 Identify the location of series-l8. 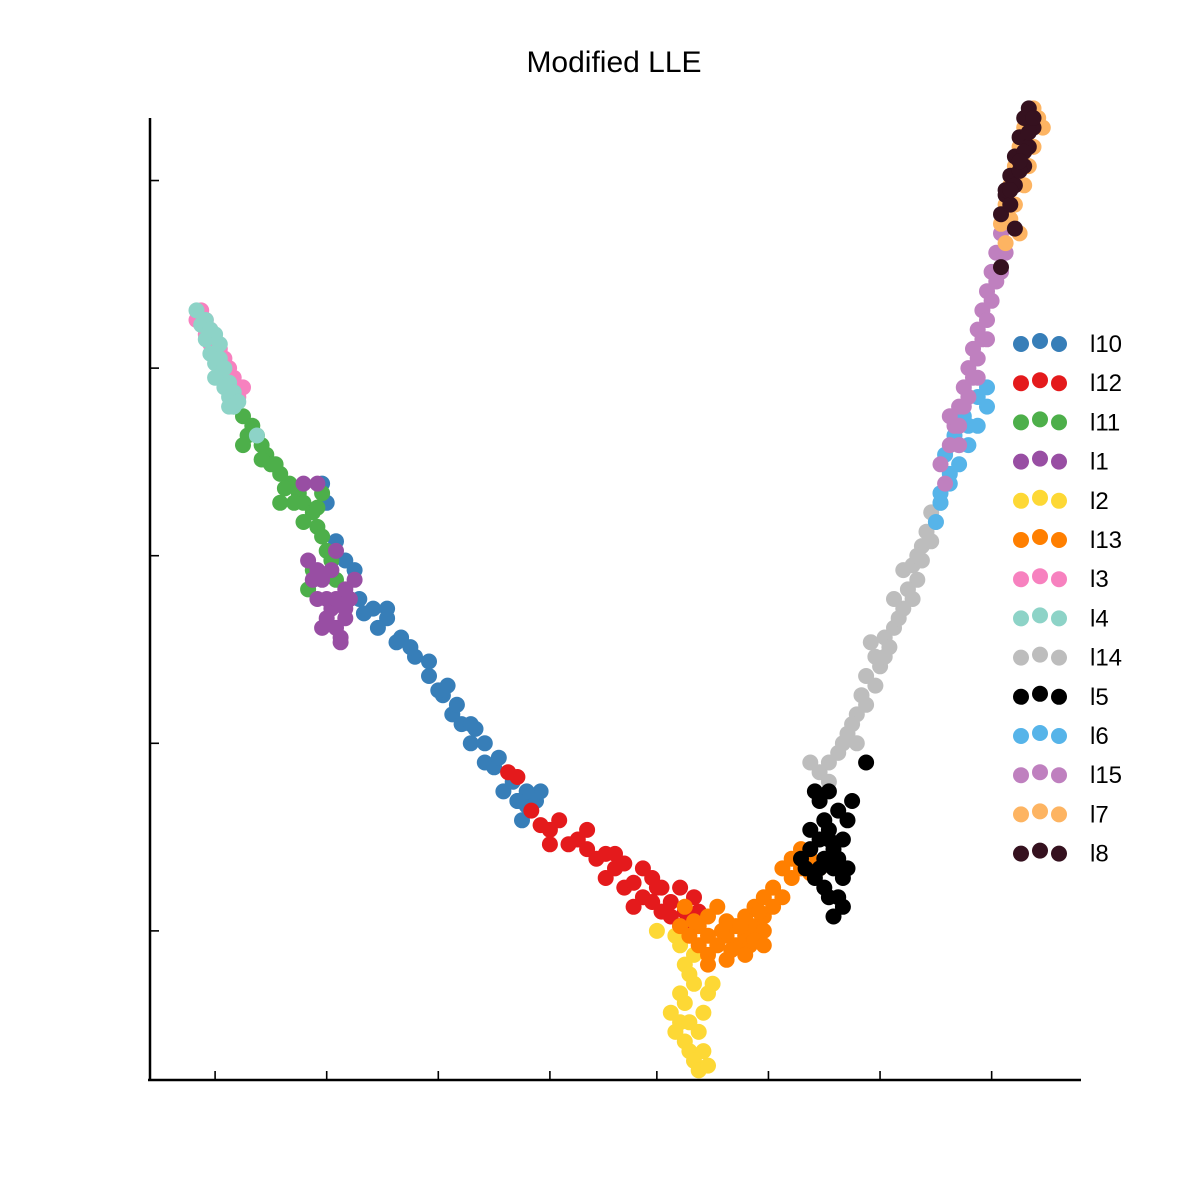
(1017, 188).